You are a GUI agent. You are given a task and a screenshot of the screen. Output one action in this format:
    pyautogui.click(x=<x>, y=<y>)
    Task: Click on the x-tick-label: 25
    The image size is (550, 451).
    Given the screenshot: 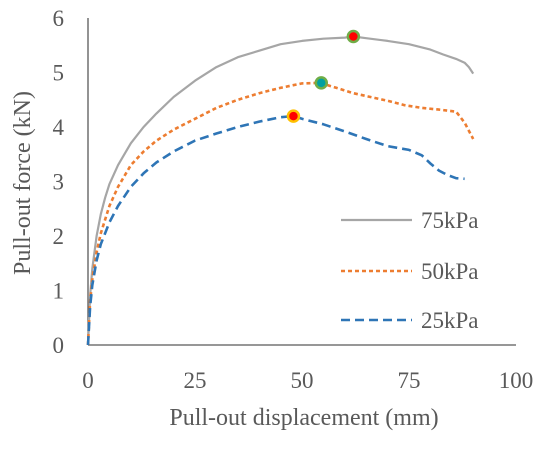 What is the action you would take?
    pyautogui.click(x=195, y=380)
    